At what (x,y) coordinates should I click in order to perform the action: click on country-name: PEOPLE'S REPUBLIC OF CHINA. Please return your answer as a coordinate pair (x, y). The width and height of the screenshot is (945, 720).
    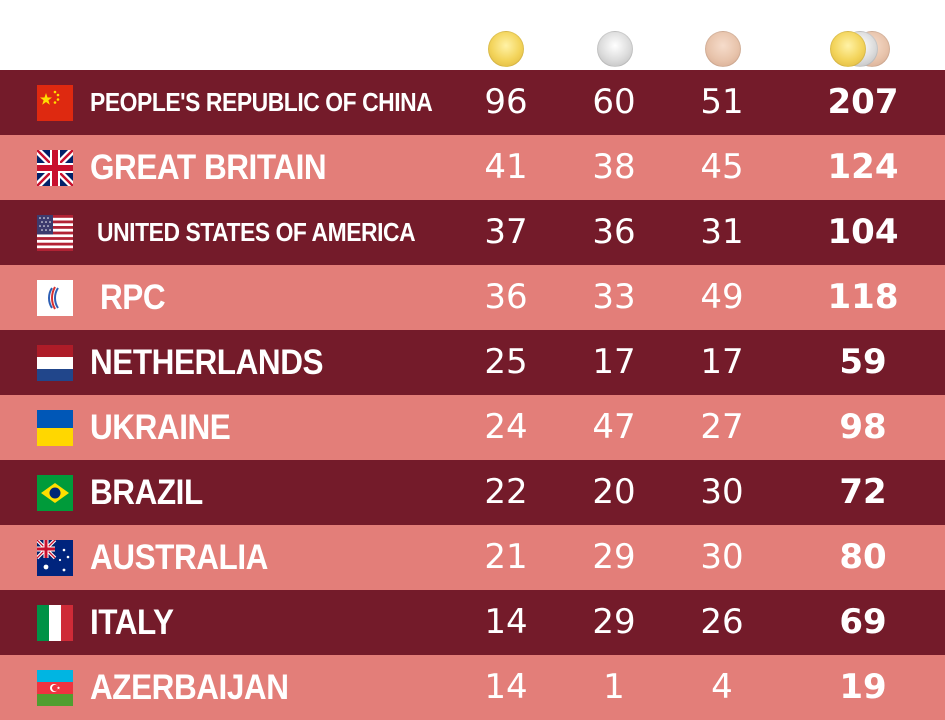
    Looking at the image, I should click on (261, 102).